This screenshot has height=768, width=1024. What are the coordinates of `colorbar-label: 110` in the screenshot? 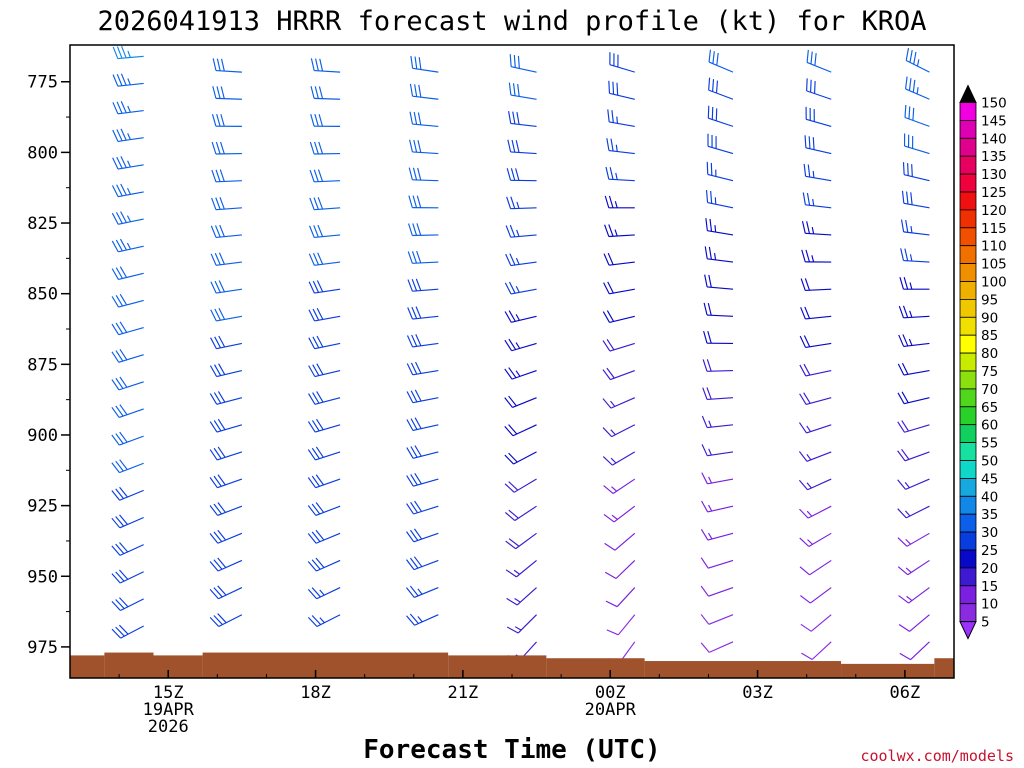 It's located at (994, 247).